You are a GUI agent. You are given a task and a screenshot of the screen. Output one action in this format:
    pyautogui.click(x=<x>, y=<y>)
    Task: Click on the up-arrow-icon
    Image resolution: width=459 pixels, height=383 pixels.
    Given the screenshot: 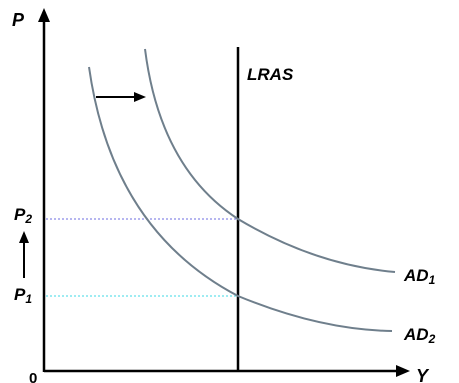 What is the action you would take?
    pyautogui.click(x=24, y=254)
    